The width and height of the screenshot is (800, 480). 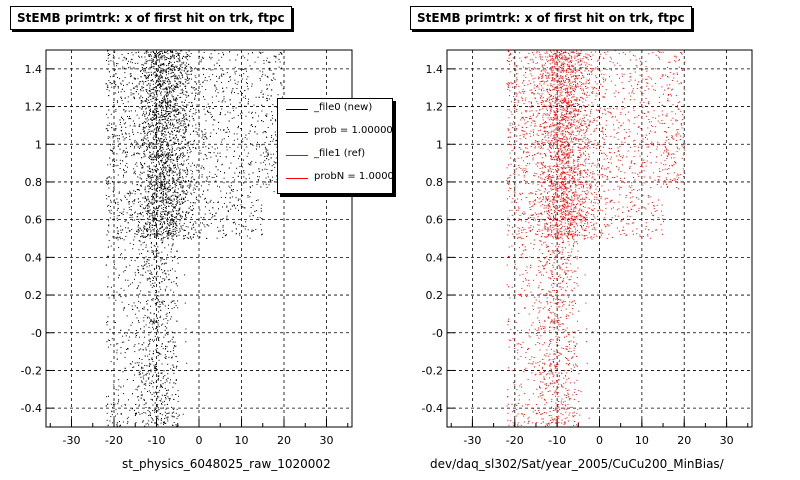 What do you see at coordinates (34, 69) in the screenshot?
I see `y-tick-label: 1.4` at bounding box center [34, 69].